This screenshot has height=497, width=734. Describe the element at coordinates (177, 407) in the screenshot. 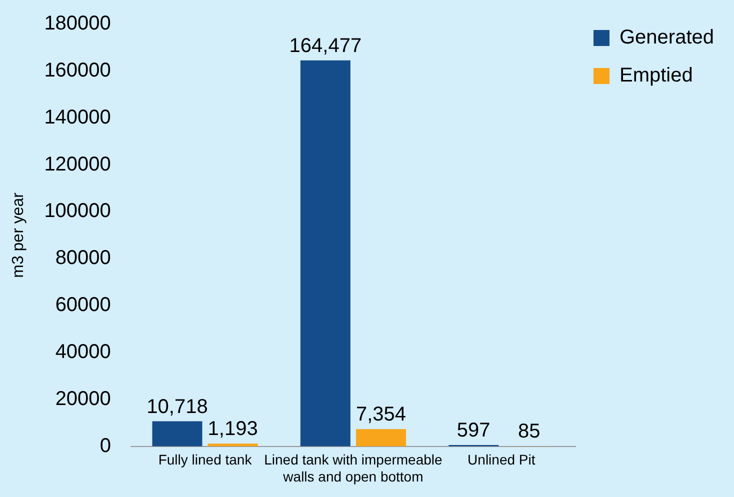

I see `data-label: 10,718` at that location.